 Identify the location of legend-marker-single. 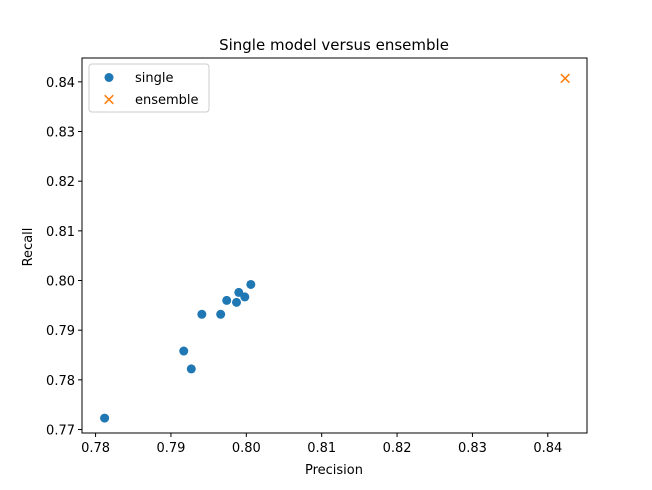
(109, 77).